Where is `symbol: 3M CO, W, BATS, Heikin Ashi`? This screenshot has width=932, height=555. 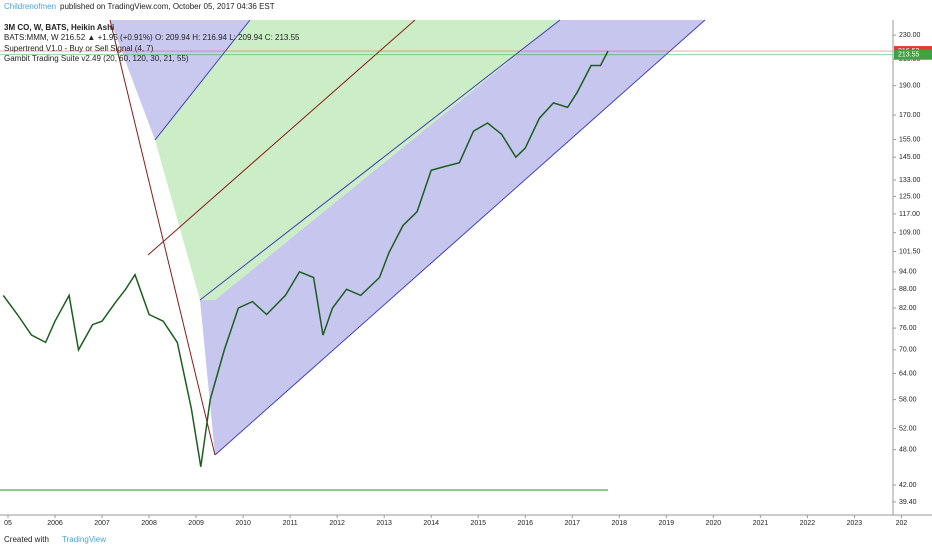 symbol: 3M CO, W, BATS, Heikin Ashi is located at coordinates (59, 27).